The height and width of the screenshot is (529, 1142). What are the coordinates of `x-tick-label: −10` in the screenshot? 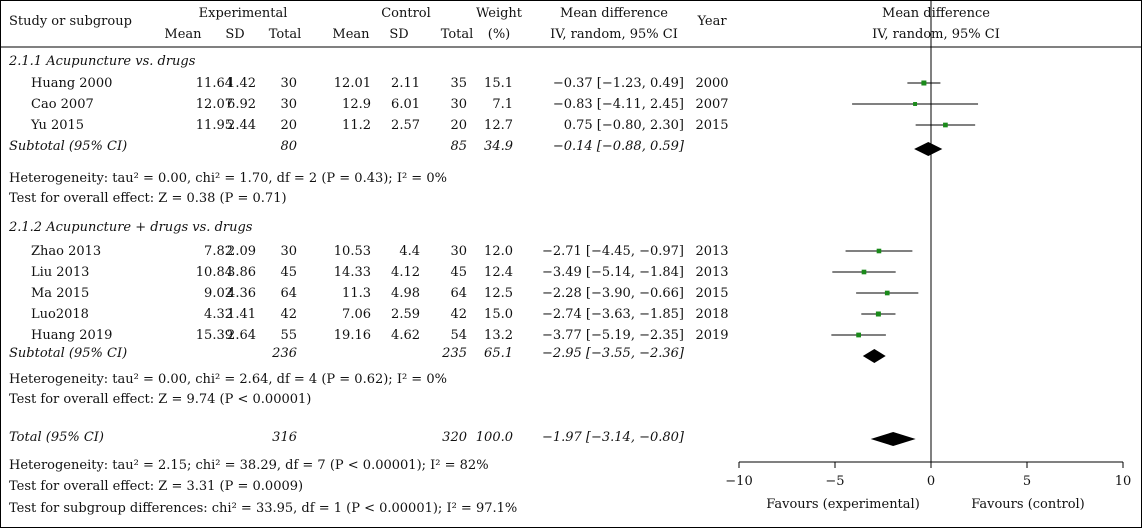 It's located at (738, 481).